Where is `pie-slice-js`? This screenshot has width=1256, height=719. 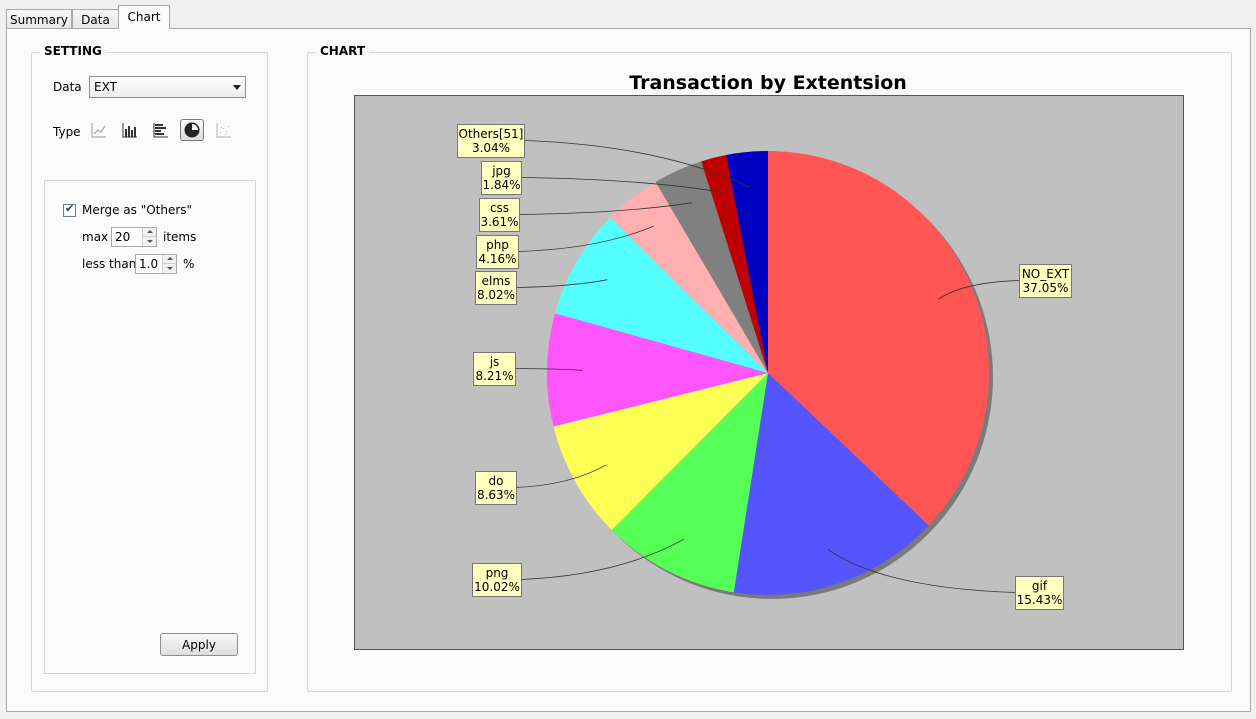
pie-slice-js is located at coordinates (657, 370).